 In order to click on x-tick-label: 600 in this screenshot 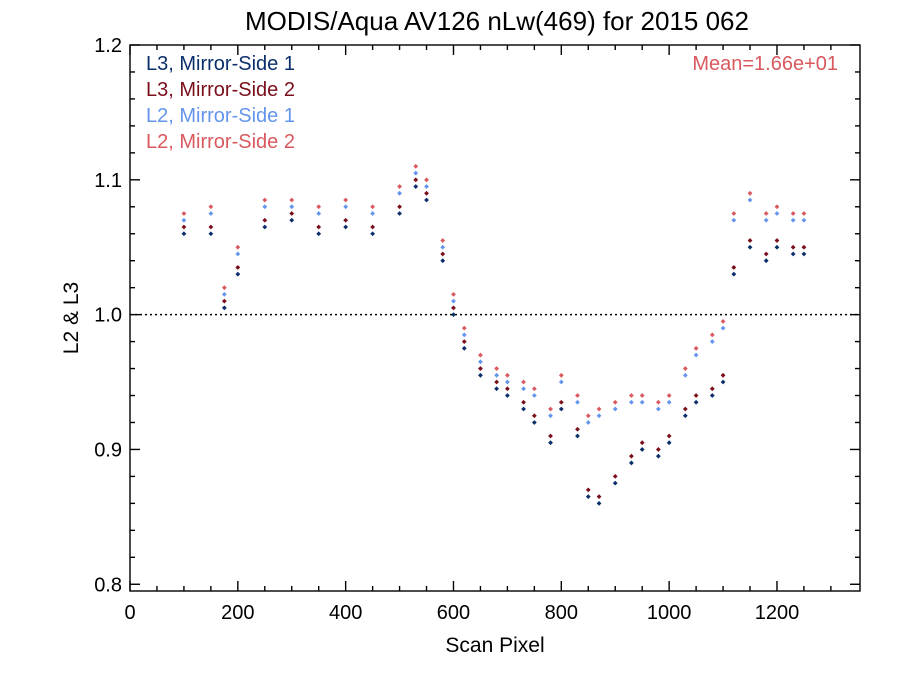, I will do `click(453, 613)`.